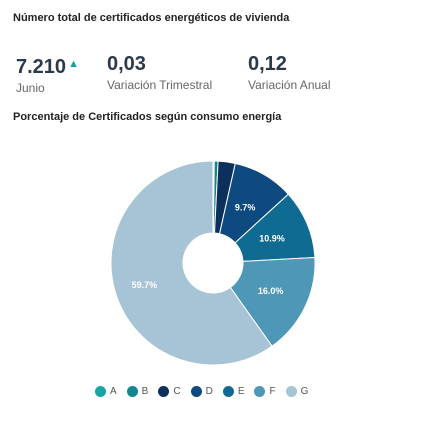  What do you see at coordinates (289, 85) in the screenshot?
I see `kpi-annual-label: Variación Anual` at bounding box center [289, 85].